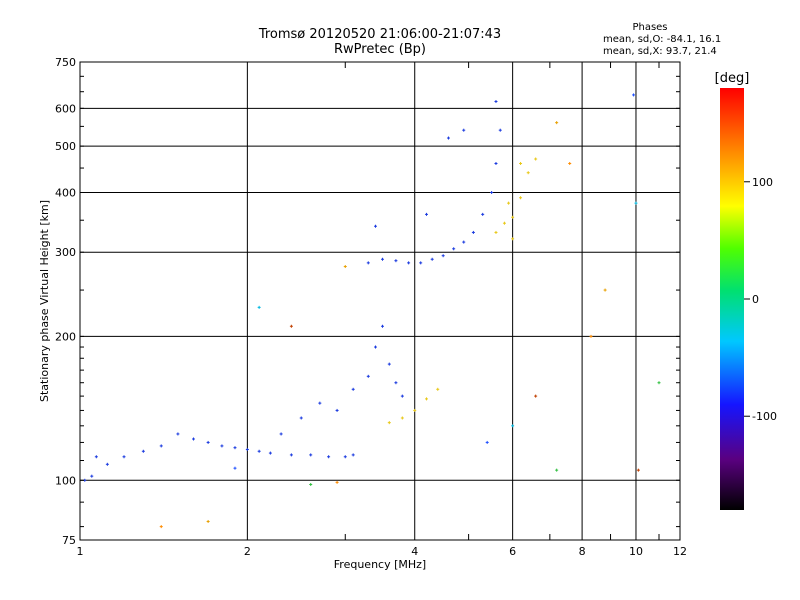 This screenshot has width=800, height=600. Describe the element at coordinates (764, 416) in the screenshot. I see `colorbar-tick-label: -100` at that location.